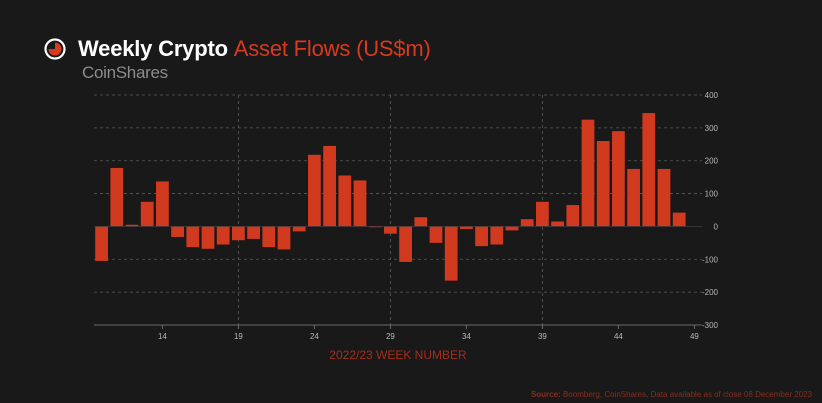  I want to click on y-tick-label: 300, so click(712, 128).